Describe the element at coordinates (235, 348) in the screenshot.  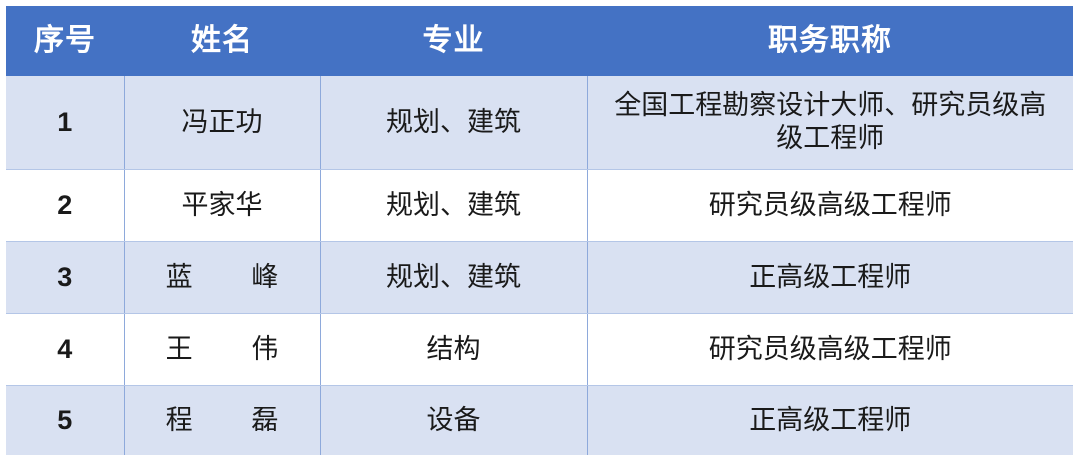
I see `cell-name-text: 王 伟` at that location.